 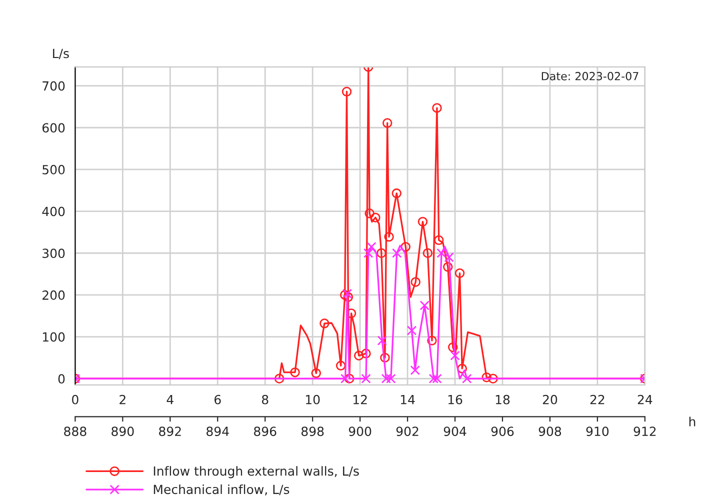 What do you see at coordinates (455, 399) in the screenshot?
I see `x-tick-label: 16` at bounding box center [455, 399].